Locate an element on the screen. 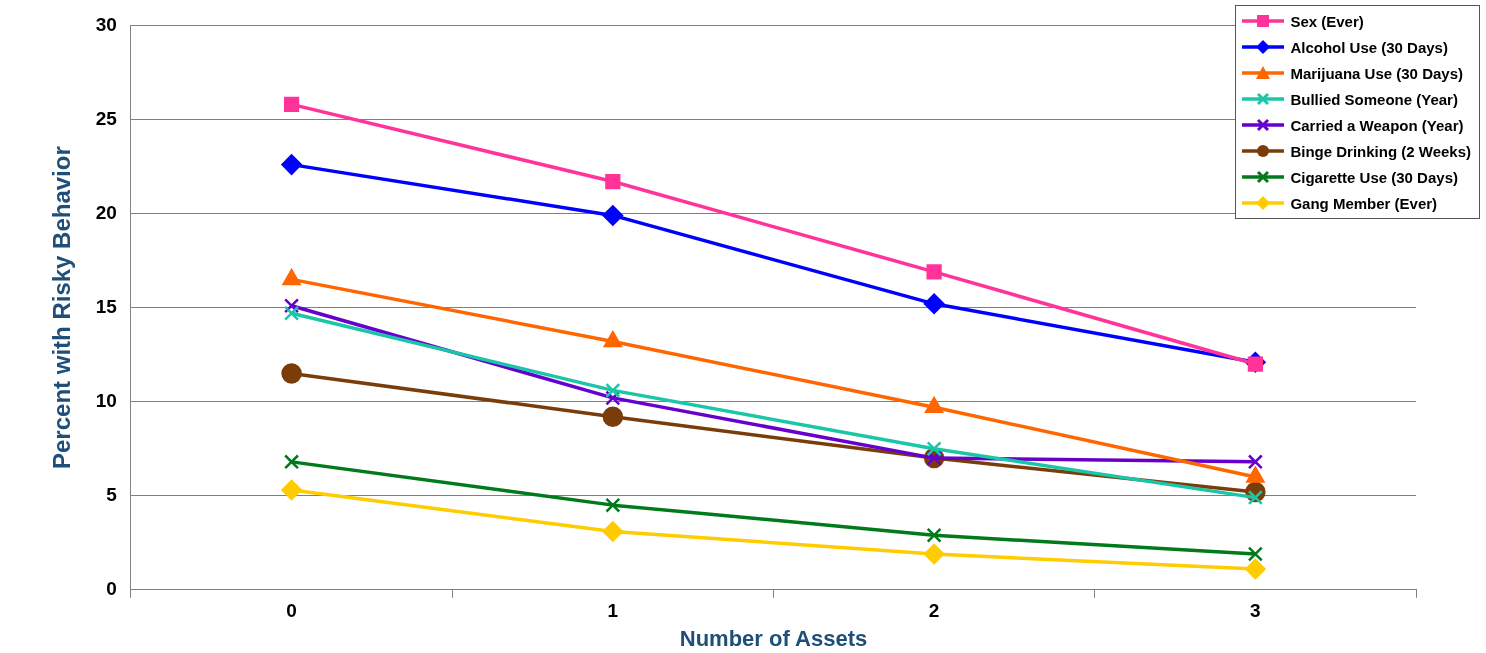 The image size is (1486, 653). legend-label: Binge Drinking (2 Weeks) is located at coordinates (1380, 151).